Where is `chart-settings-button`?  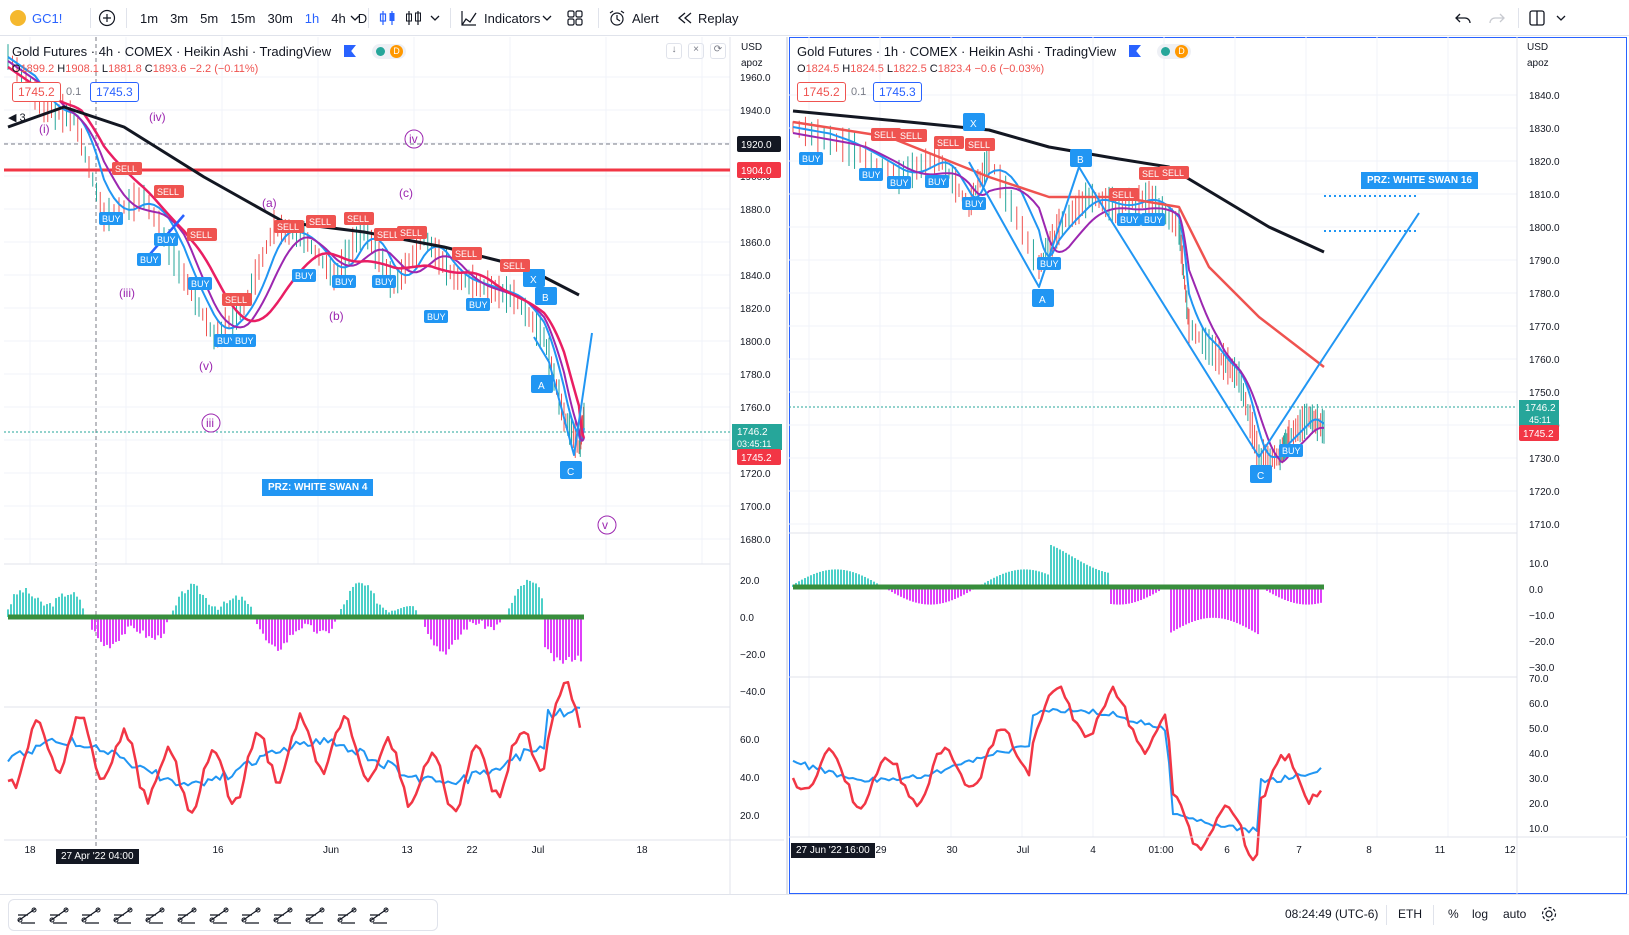 chart-settings-button is located at coordinates (1549, 916).